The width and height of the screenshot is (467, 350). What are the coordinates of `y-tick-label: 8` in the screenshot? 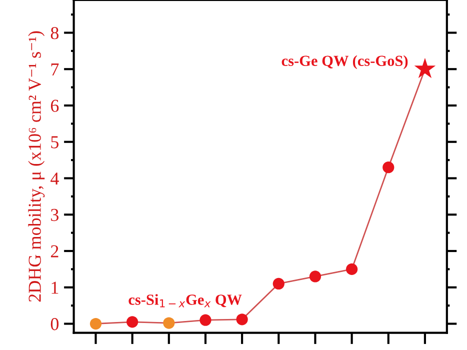 It's located at (54, 33).